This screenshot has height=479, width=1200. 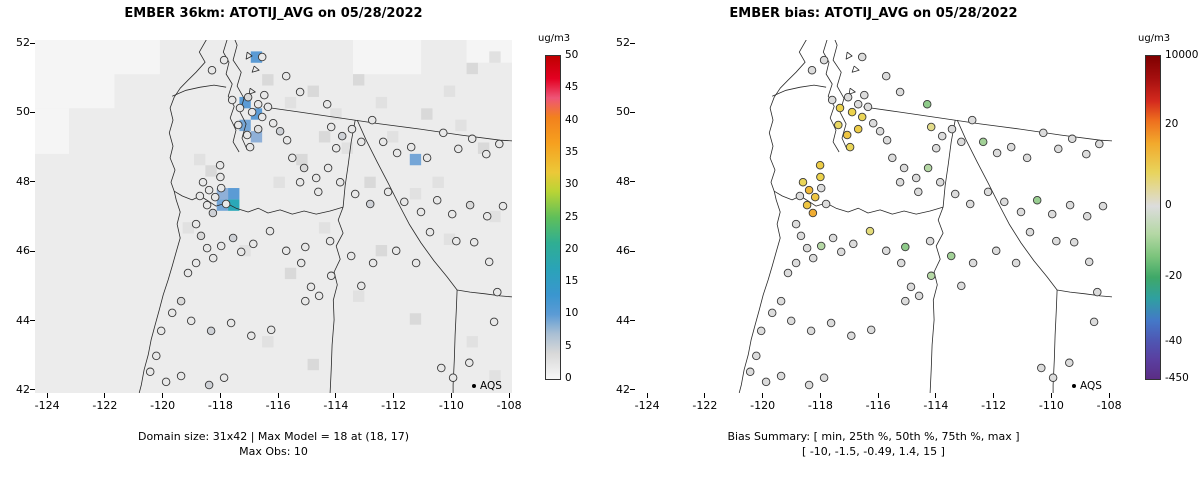 I want to click on colorbar-tick-label: 15, so click(x=572, y=281).